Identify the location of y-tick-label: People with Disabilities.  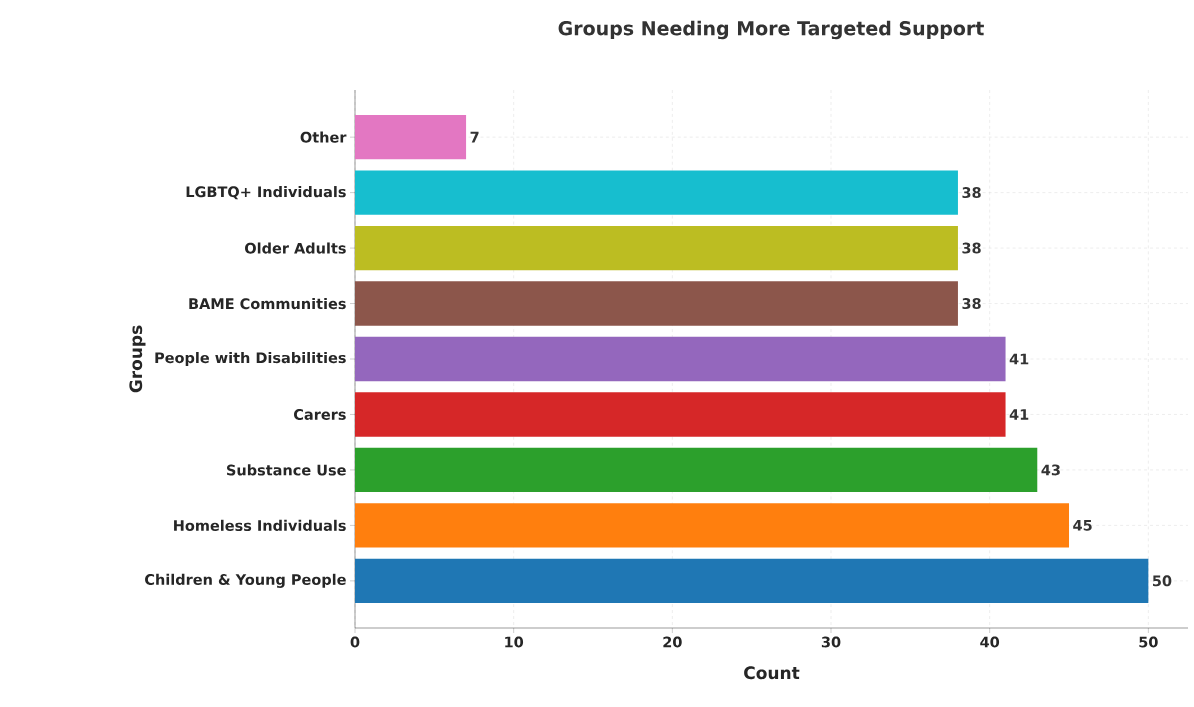
(250, 359).